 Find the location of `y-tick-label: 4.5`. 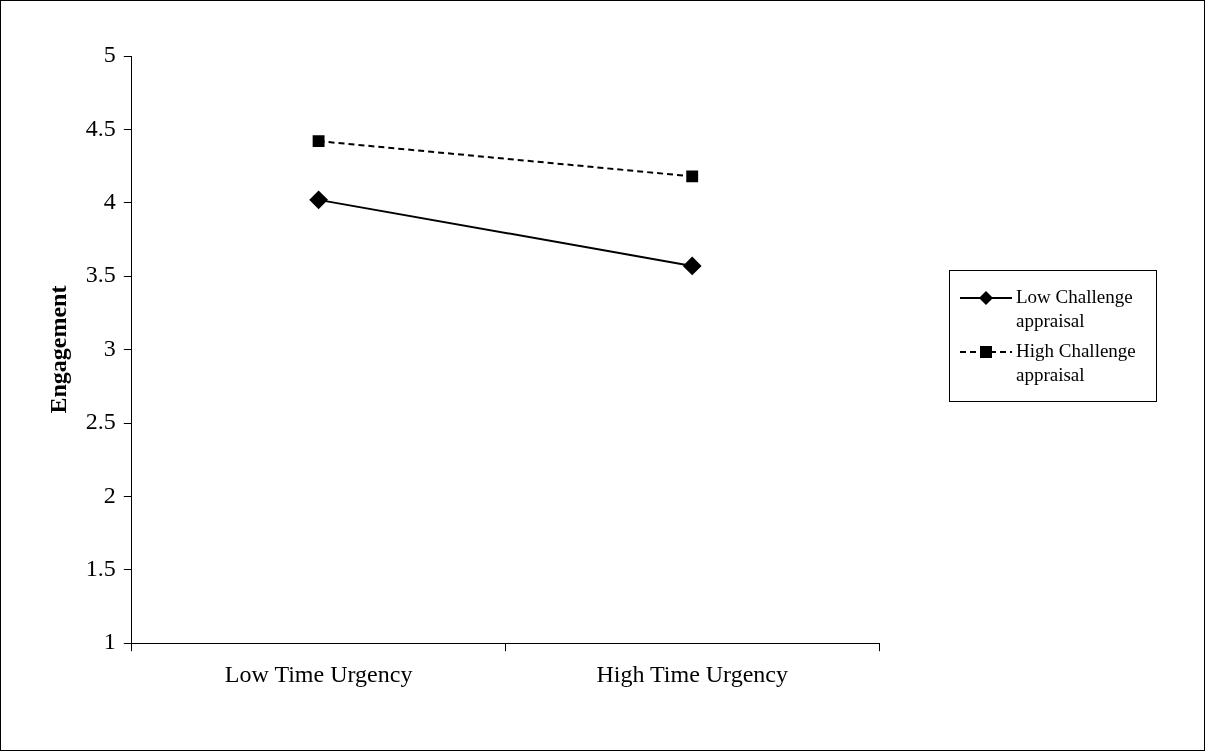

y-tick-label: 4.5 is located at coordinates (100, 127).